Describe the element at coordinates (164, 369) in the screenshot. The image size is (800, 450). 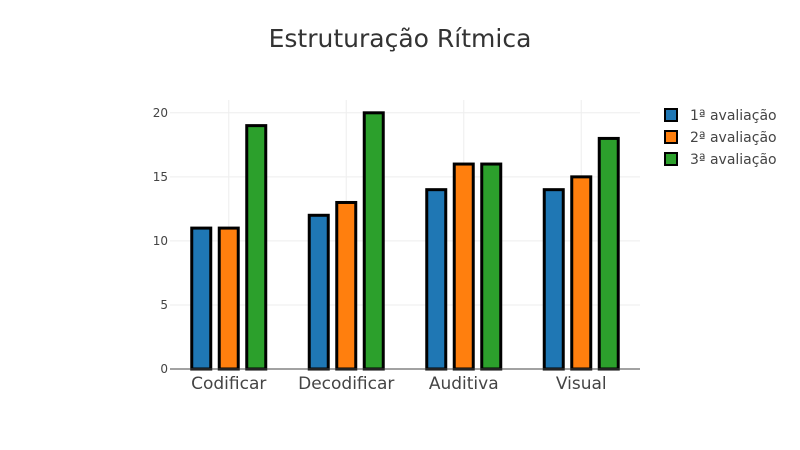
I see `y-tick-label: 0` at that location.